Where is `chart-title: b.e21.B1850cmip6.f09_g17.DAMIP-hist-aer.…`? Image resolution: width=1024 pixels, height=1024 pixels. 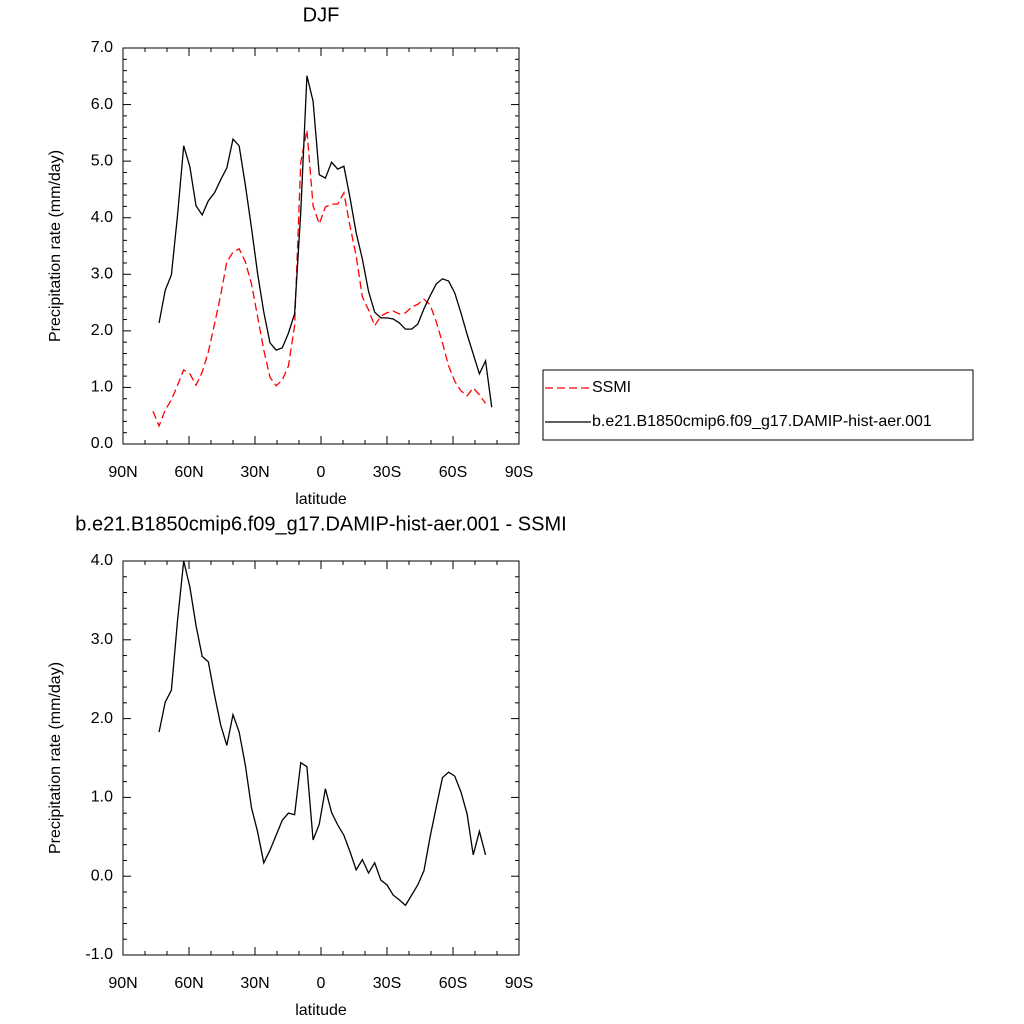
chart-title: b.e21.B1850cmip6.f09_g17.DAMIP-hist-aer.… is located at coordinates (320, 524).